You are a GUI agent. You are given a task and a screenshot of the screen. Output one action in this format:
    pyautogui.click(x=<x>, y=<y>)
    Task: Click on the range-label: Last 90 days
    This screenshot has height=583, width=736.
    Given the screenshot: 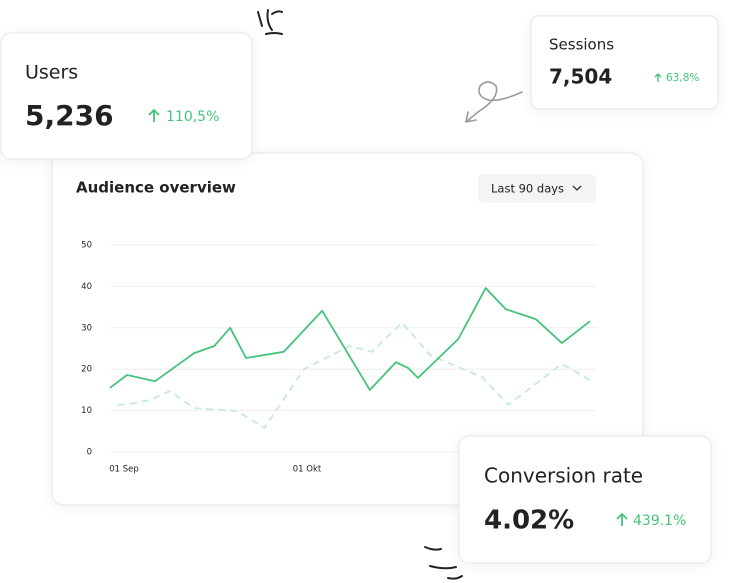 What is the action you would take?
    pyautogui.click(x=527, y=189)
    